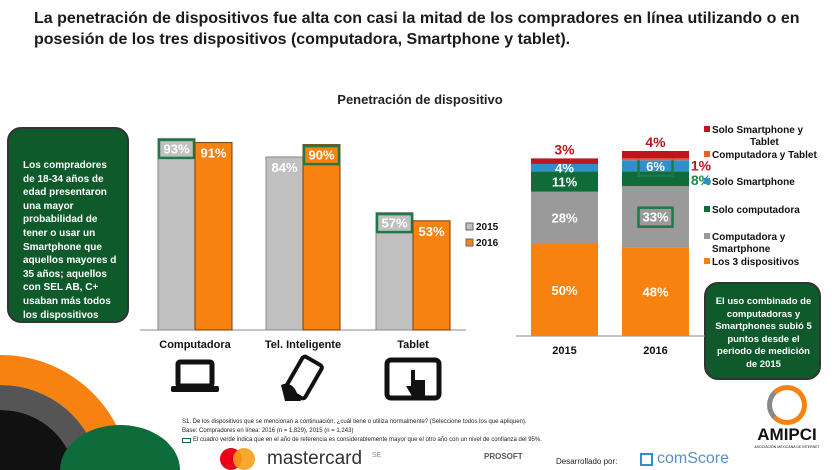  Describe the element at coordinates (377, 455) in the screenshot. I see `se-logo: SE` at that location.